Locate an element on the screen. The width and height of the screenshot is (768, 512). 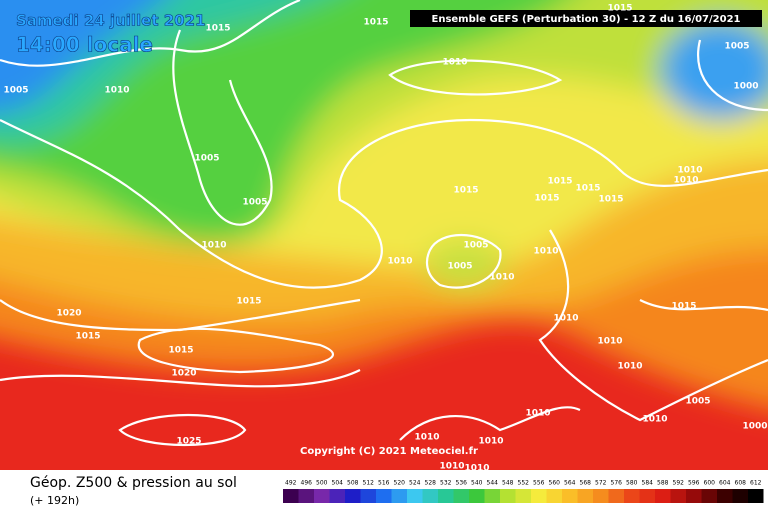
legend-label: 540 is located at coordinates (477, 483).